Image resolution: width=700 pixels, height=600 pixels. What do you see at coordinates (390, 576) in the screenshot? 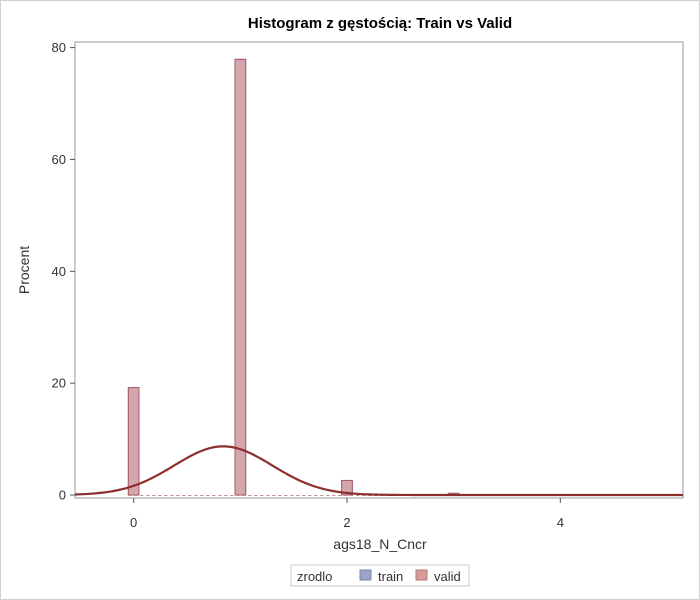
I see `legend-label-train: train` at bounding box center [390, 576].